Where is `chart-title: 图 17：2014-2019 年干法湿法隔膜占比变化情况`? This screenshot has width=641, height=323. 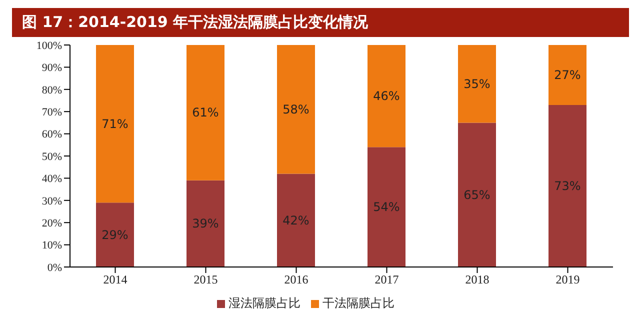 chart-title: 图 17：2014-2019 年干法湿法隔膜占比变化情况 is located at coordinates (320, 22).